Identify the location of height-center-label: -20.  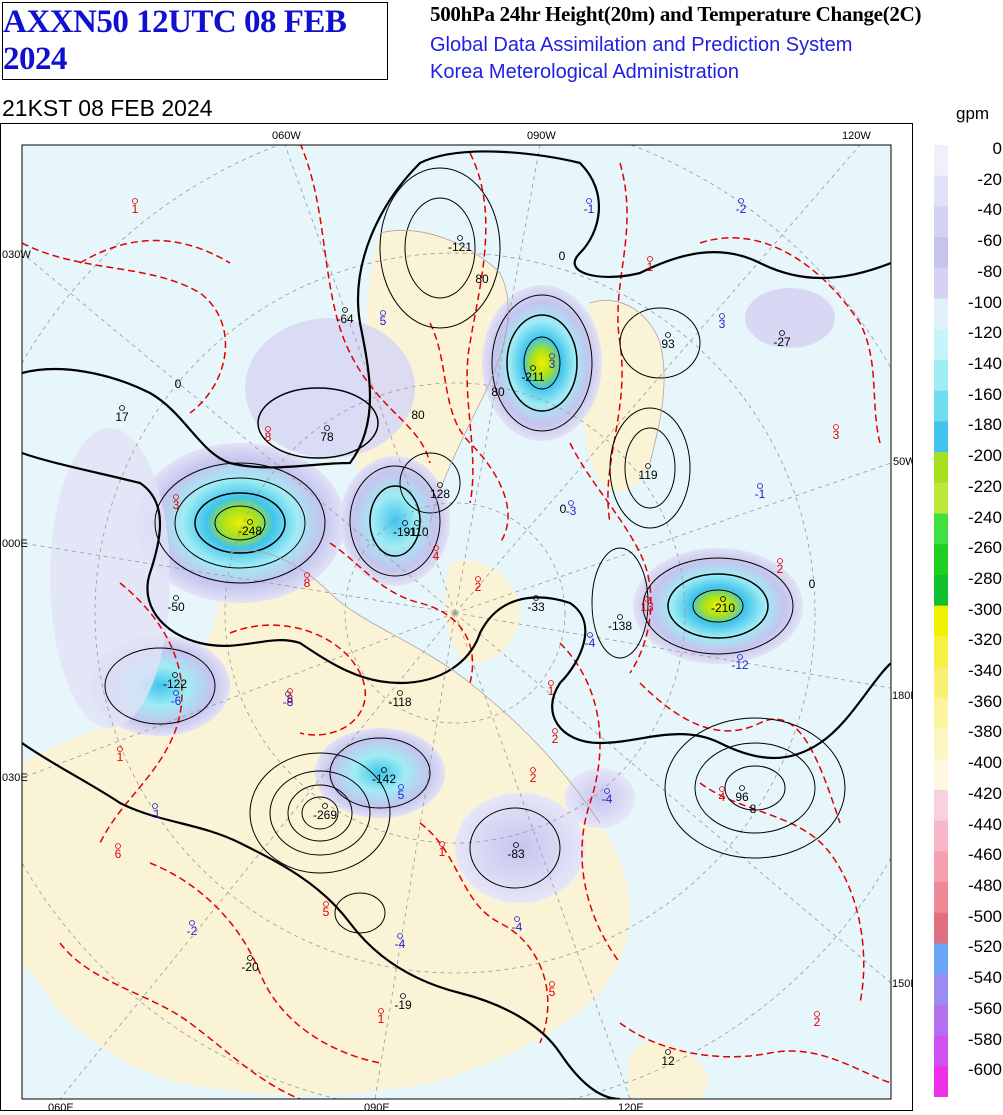
(250, 967).